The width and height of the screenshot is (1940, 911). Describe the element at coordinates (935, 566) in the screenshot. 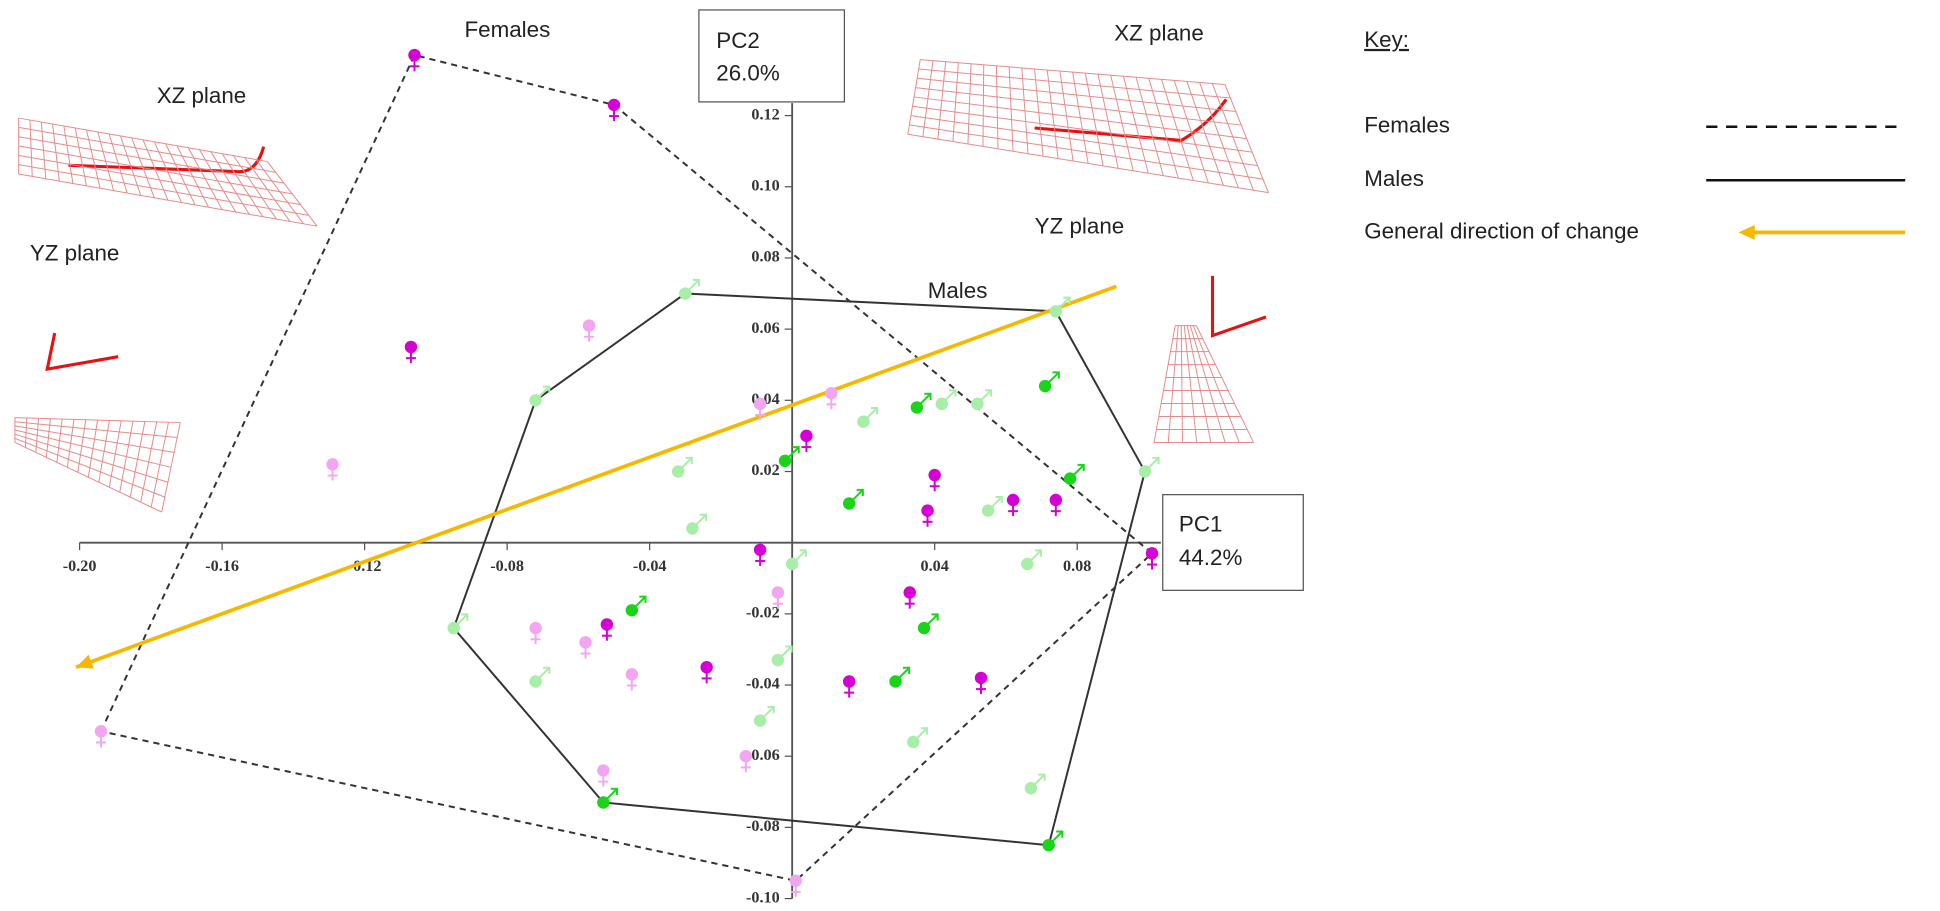

I see `x-tick-label: 0.04` at that location.